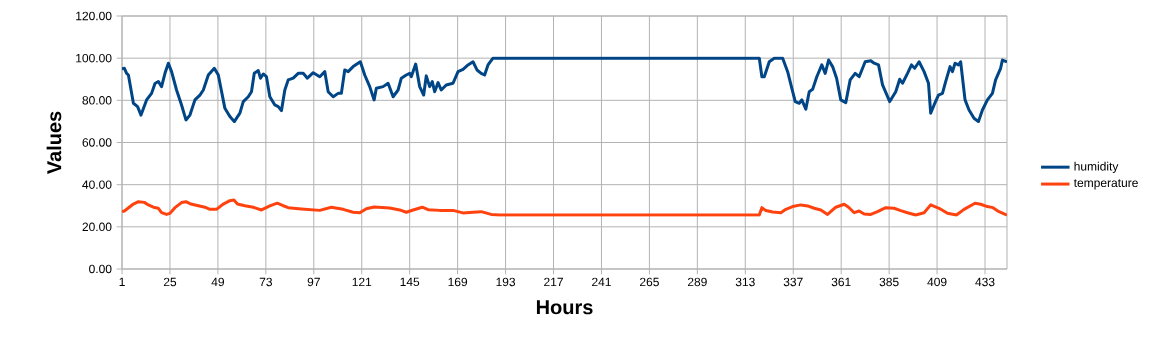  I want to click on x-tick-label: 25, so click(170, 282).